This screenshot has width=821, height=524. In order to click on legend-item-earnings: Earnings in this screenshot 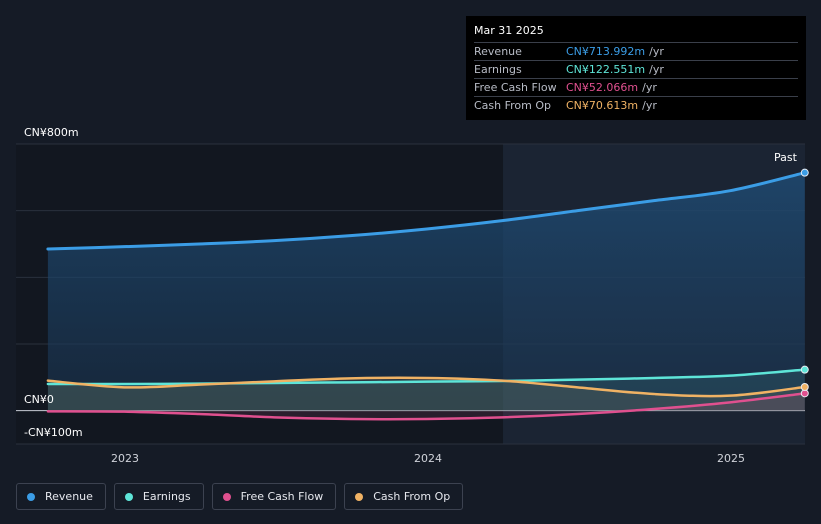, I will do `click(158, 496)`.